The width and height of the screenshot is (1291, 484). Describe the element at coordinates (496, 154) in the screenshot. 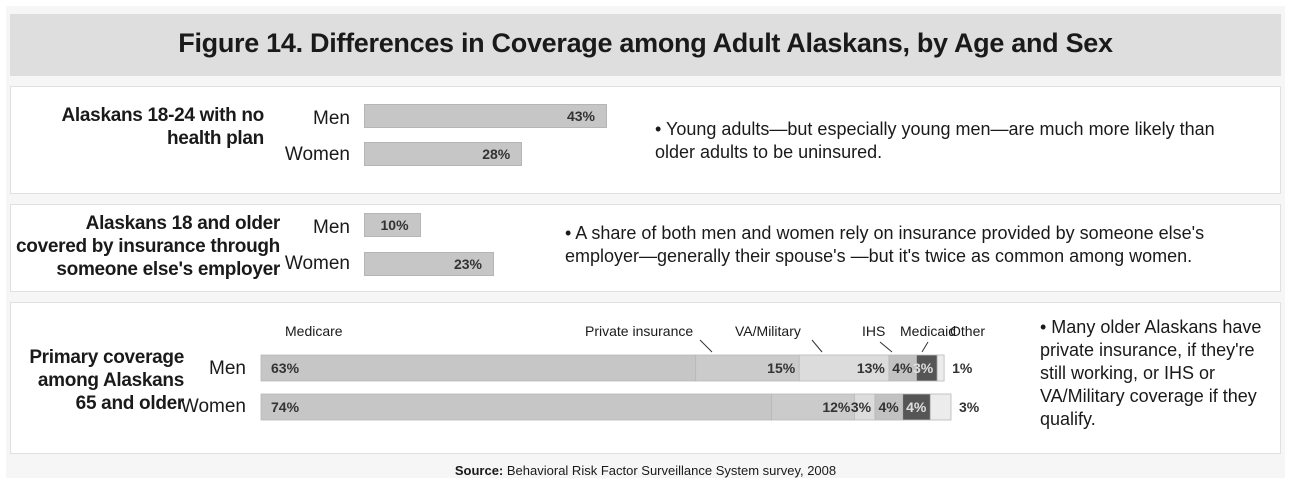

I see `bar-value-label: 28%` at that location.